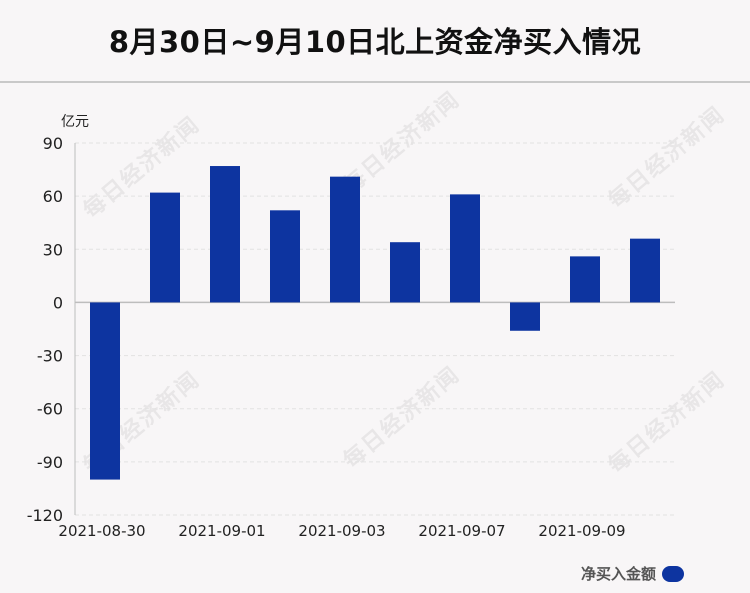  I want to click on x-tick-label: 2021-09-01, so click(221, 531).